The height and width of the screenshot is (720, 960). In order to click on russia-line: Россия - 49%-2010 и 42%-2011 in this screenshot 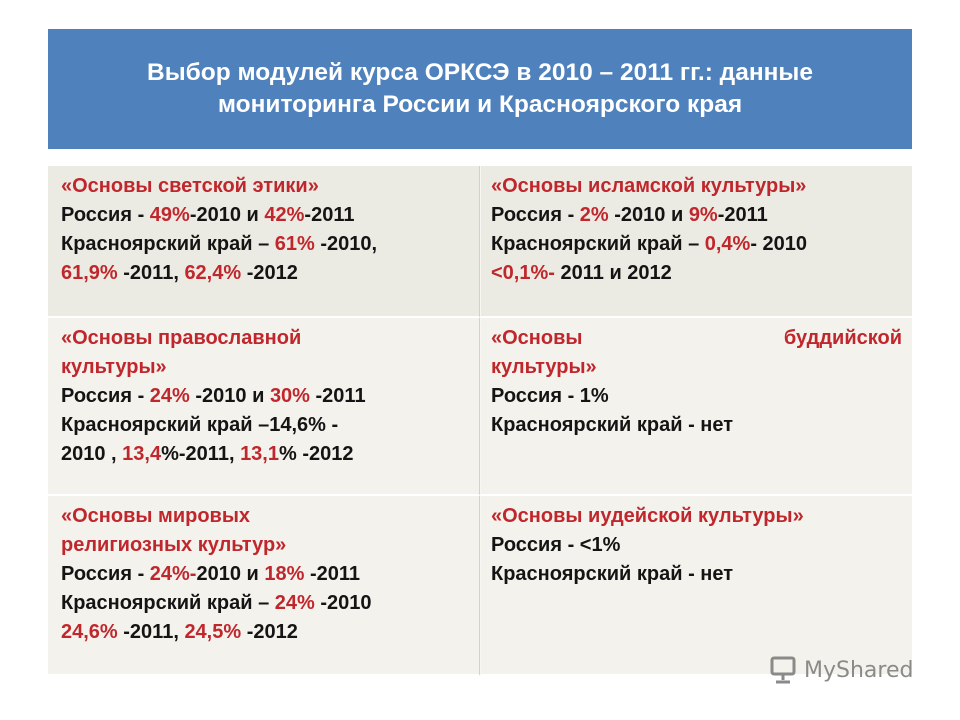, I will do `click(265, 215)`.